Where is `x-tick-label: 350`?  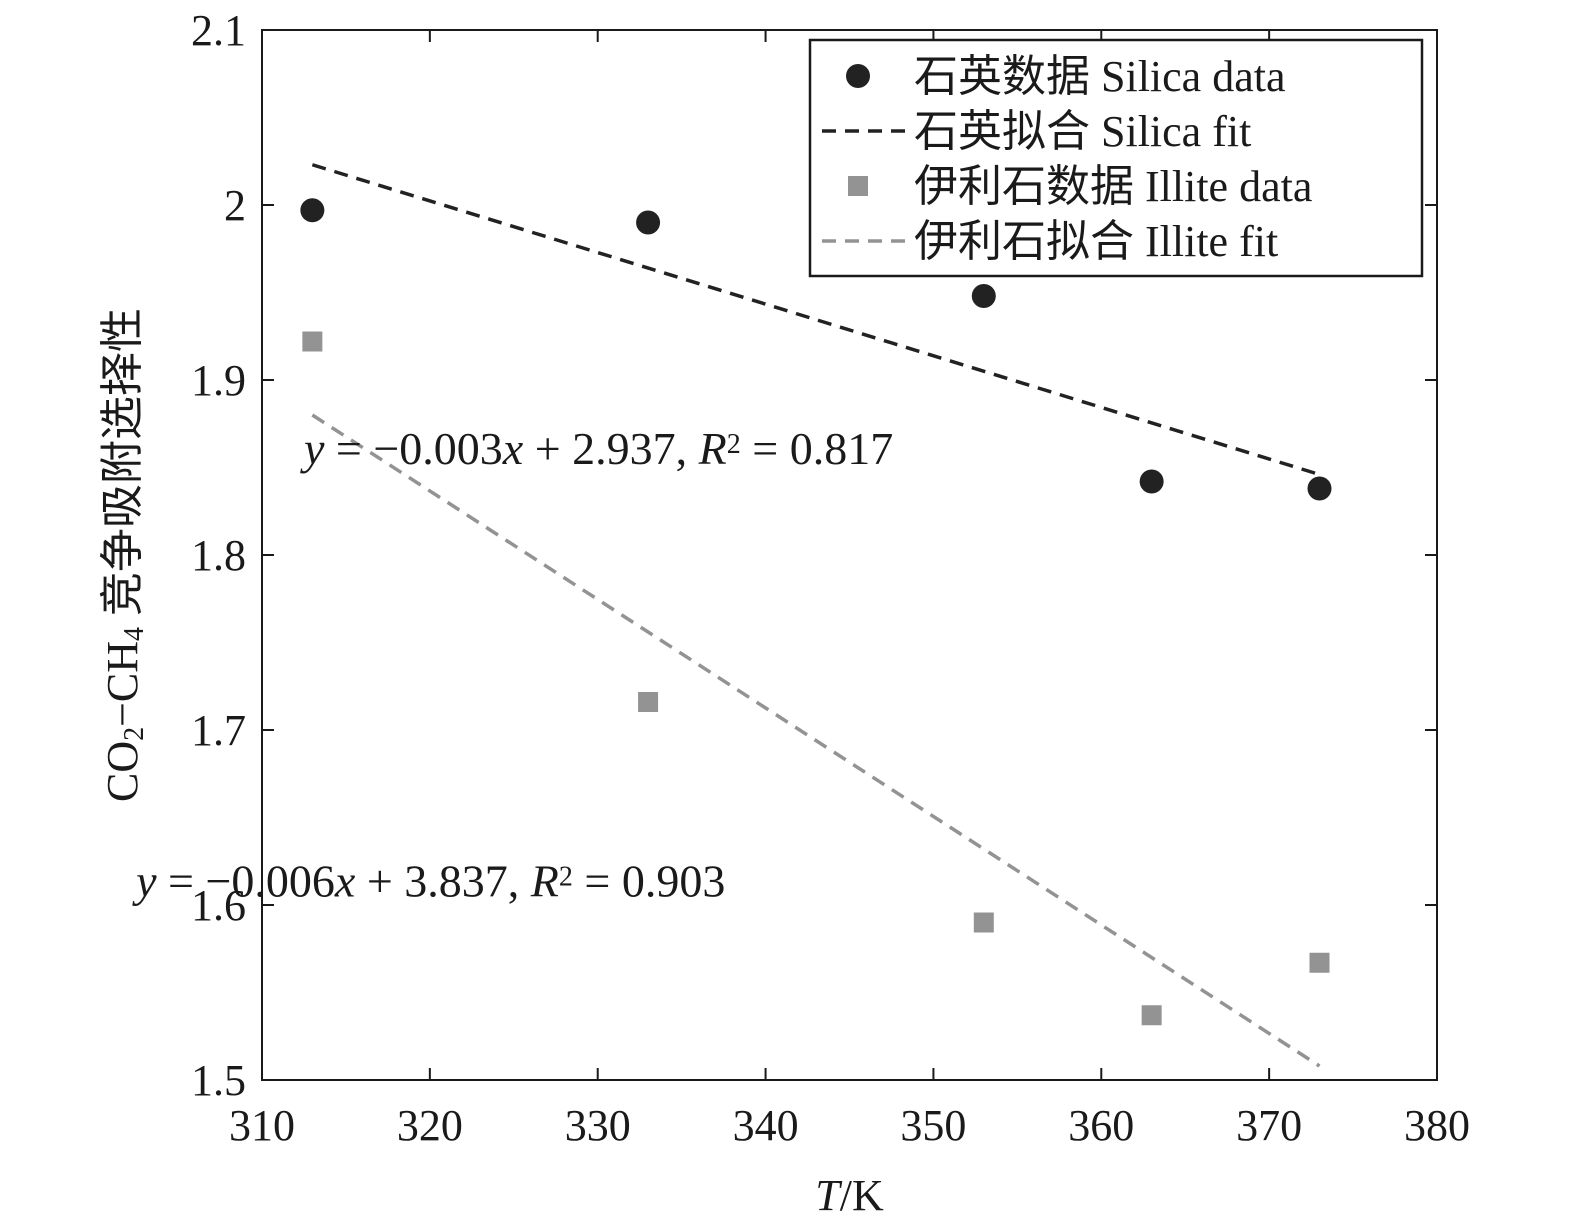 x-tick-label: 350 is located at coordinates (933, 1125).